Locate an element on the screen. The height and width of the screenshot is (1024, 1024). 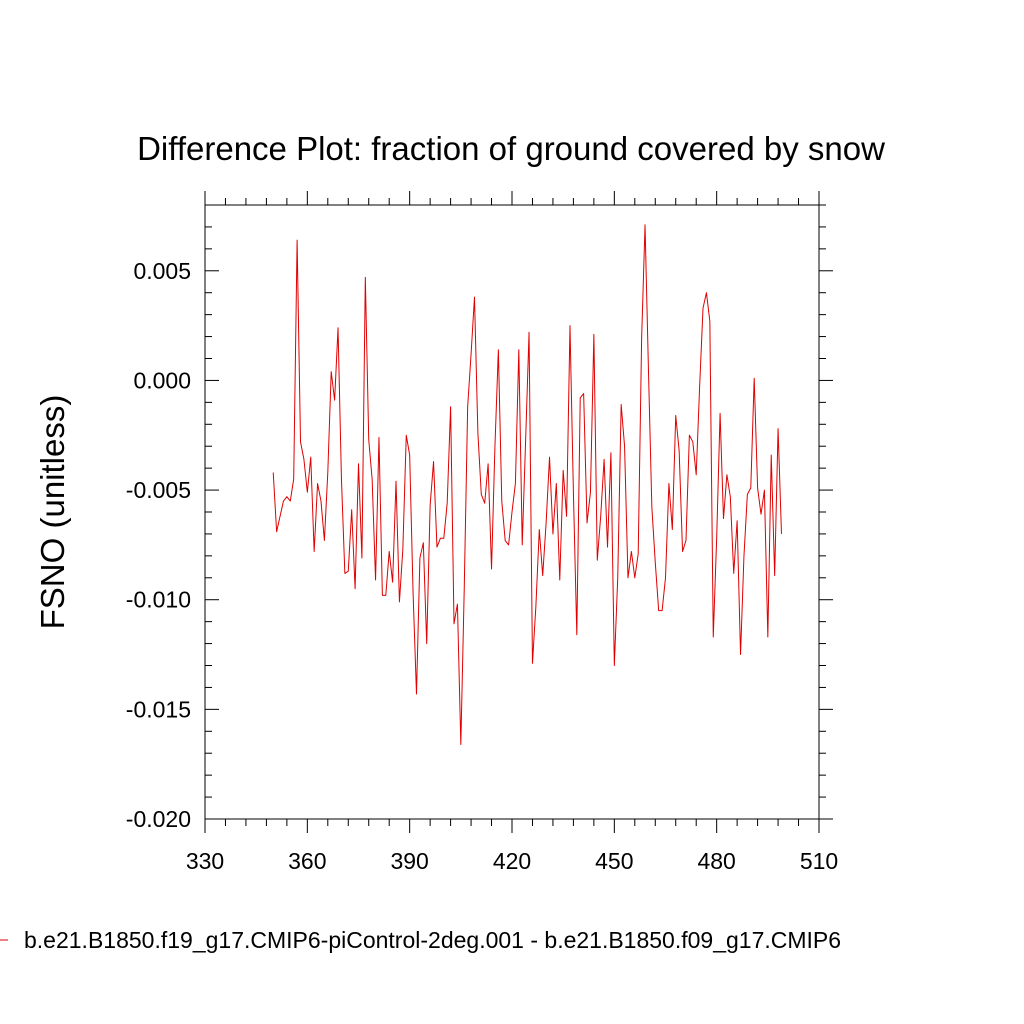
y-tick-label: -0.015 is located at coordinates (158, 709).